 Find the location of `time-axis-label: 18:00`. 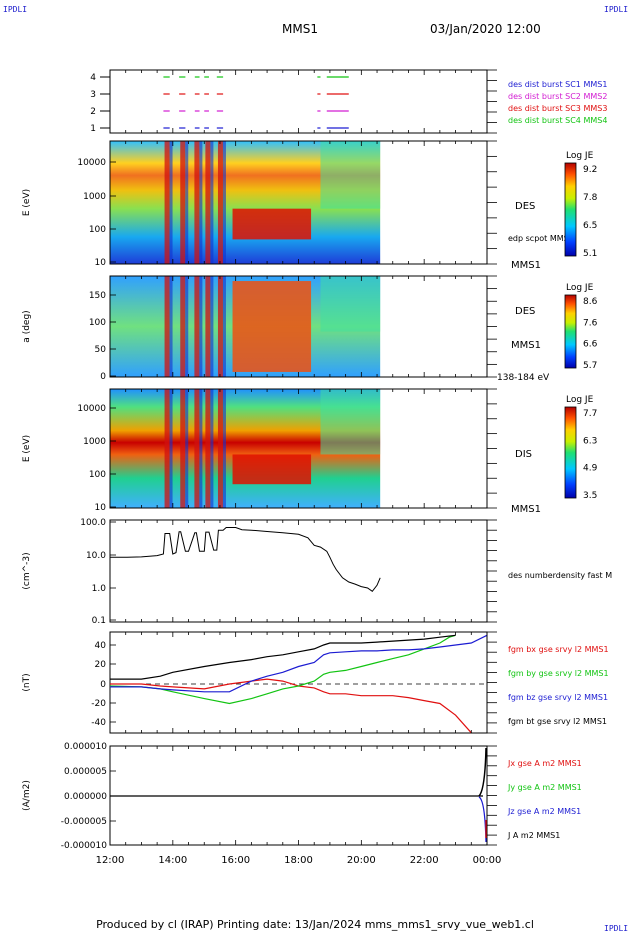

time-axis-label: 18:00 is located at coordinates (298, 860).